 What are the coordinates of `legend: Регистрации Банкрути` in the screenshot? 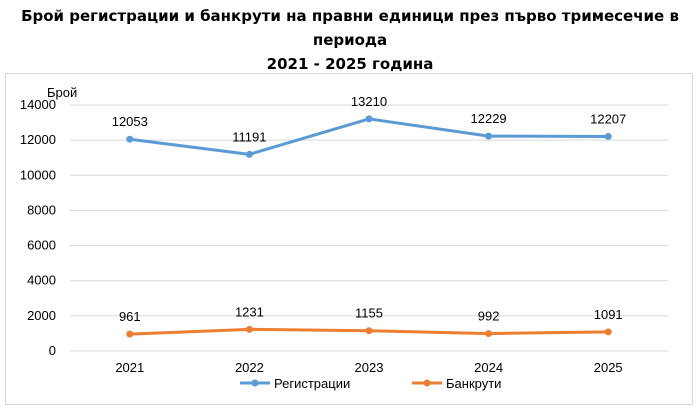 It's located at (370, 383).